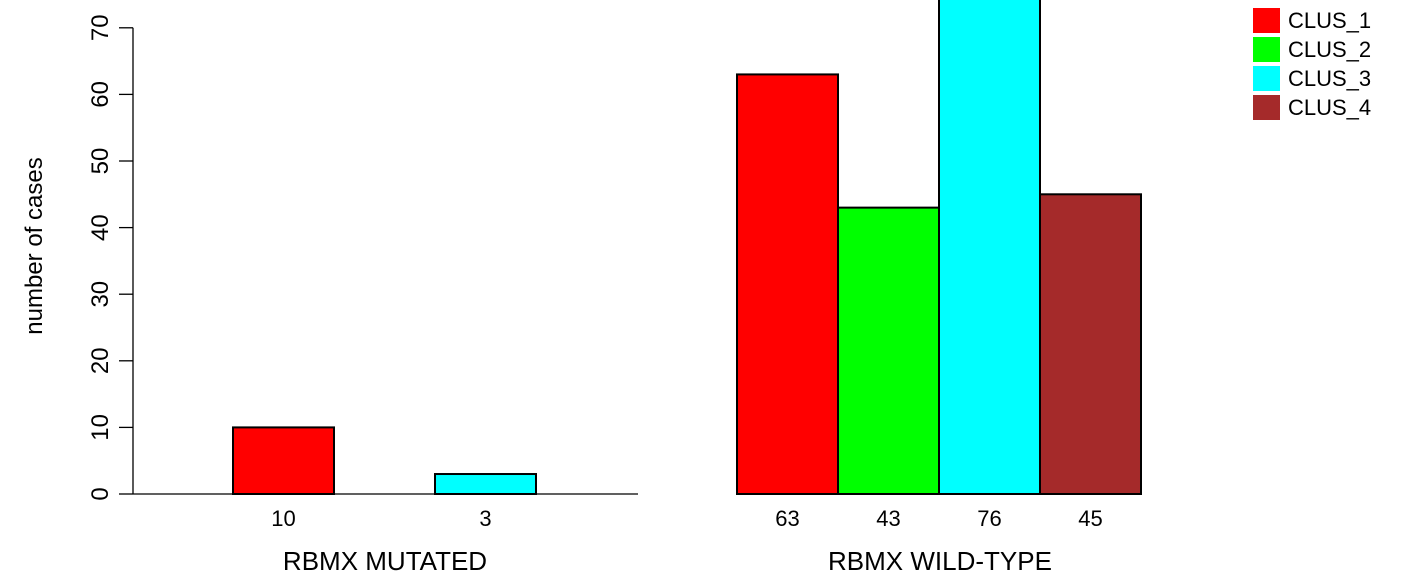  I want to click on bar-value-label: 45, so click(1090, 518).